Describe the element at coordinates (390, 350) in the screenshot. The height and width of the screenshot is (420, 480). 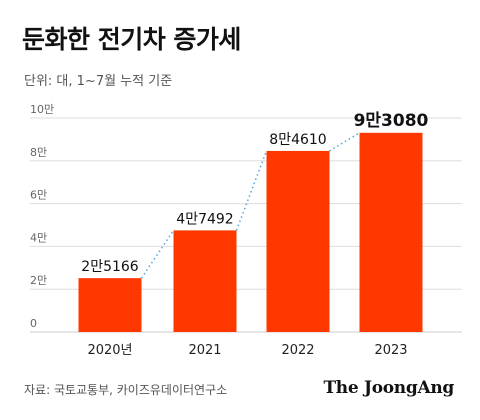
I see `x-tick-label: 2023` at that location.